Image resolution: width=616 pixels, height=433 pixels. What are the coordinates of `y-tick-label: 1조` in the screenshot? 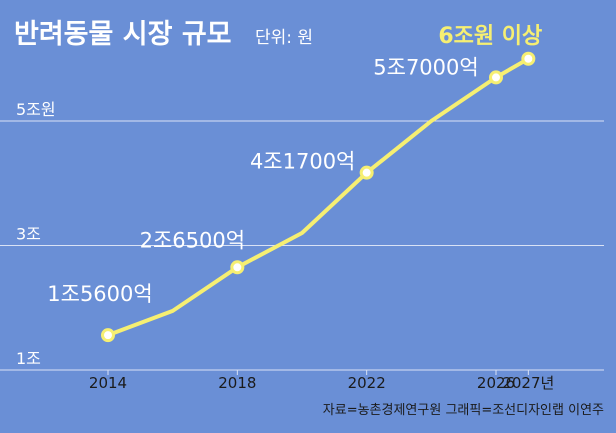 It's located at (28, 358).